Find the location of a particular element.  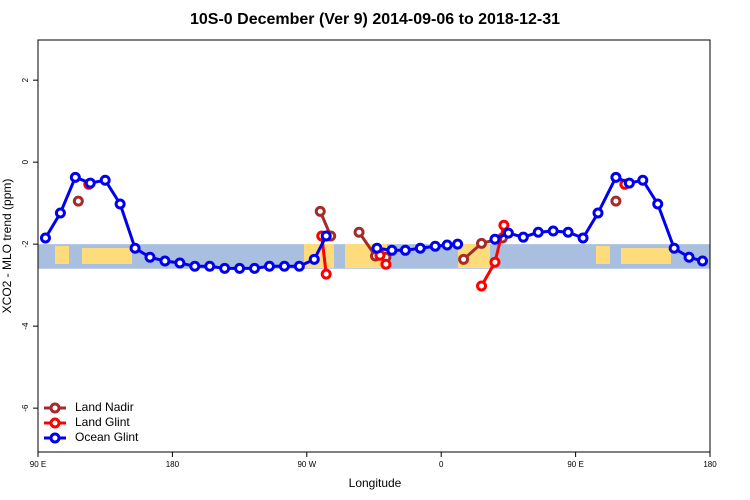

legend-label: Land Nadir is located at coordinates (104, 407).